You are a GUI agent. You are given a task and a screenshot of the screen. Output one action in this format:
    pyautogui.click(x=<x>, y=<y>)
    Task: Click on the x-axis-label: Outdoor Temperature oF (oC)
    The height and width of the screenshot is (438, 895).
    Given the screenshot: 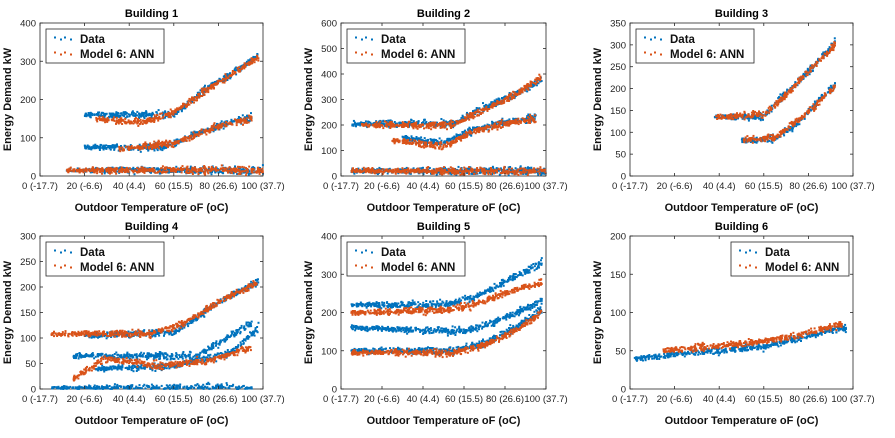 What is the action you would take?
    pyautogui.click(x=152, y=208)
    